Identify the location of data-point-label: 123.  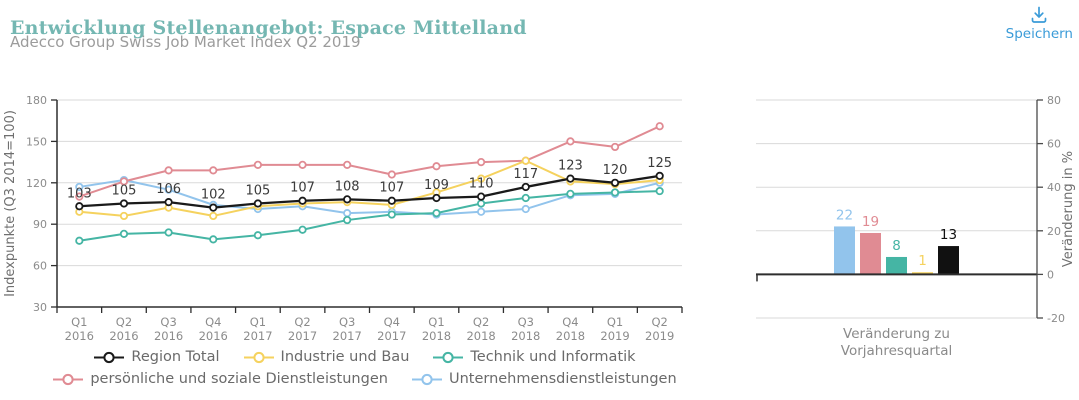
(570, 166).